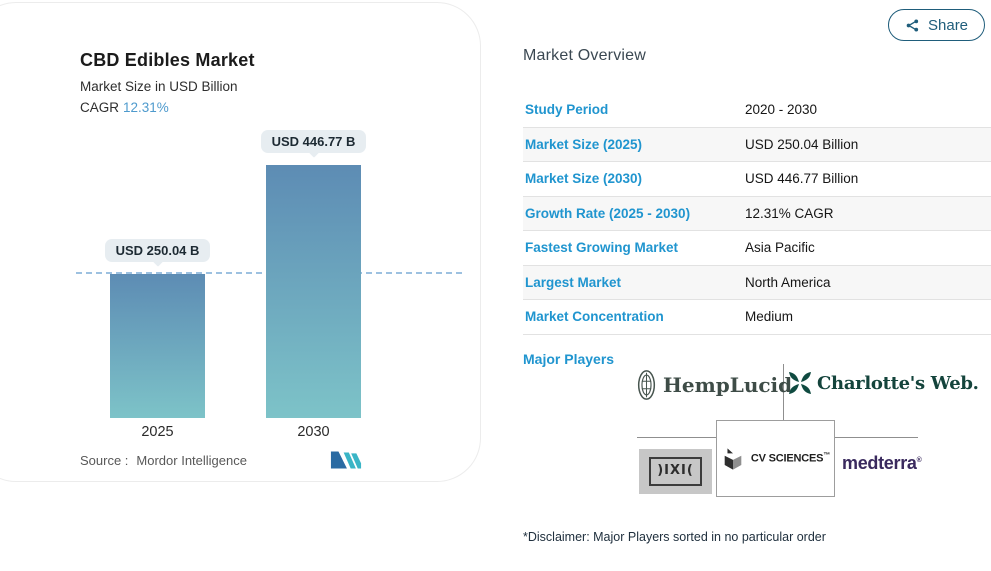  Describe the element at coordinates (157, 345) in the screenshot. I see `bar-2025` at that location.